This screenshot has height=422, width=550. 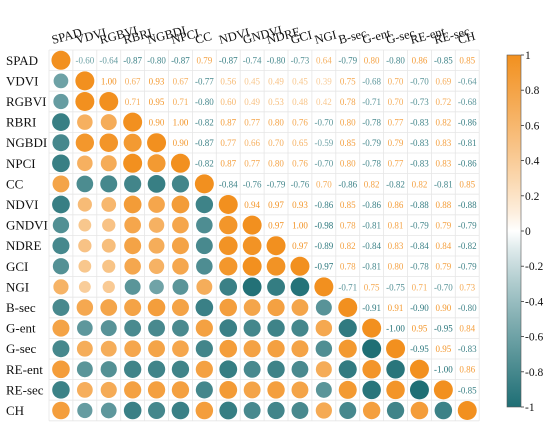 I want to click on colorbar-tick-label: 0.2, so click(x=532, y=197).